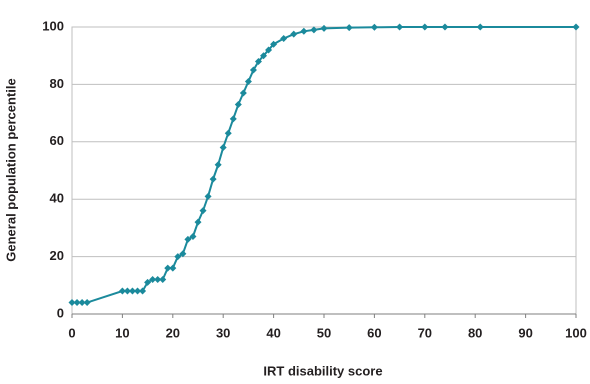  Describe the element at coordinates (57, 83) in the screenshot. I see `y-tick-label: 80` at that location.